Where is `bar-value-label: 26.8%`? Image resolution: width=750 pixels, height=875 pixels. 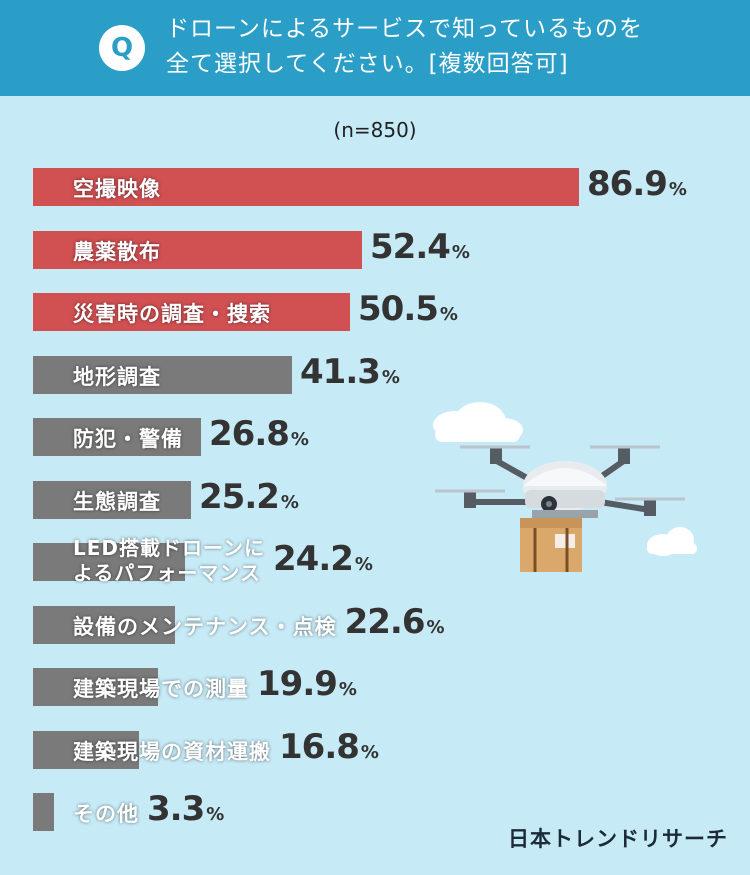
bar-value-label: 26.8% is located at coordinates (259, 434).